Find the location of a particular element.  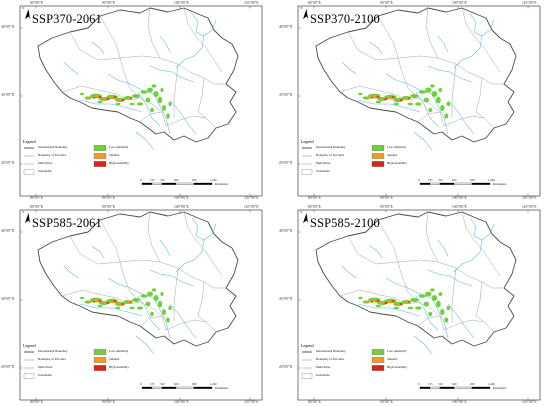

legend-label: Low suitability is located at coordinates (397, 351).